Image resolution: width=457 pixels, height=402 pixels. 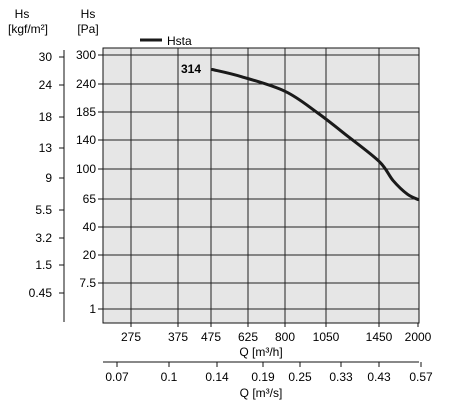 I want to click on y-inner-tick-label: 140, so click(x=86, y=140).